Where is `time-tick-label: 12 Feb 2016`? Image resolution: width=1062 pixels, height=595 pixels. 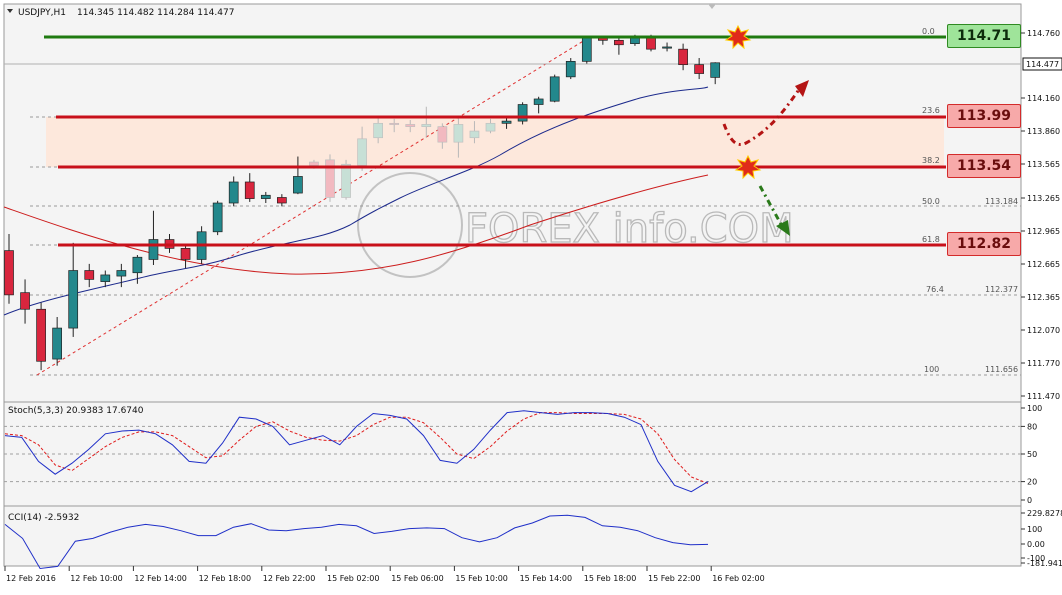 time-tick-label: 12 Feb 2016 is located at coordinates (31, 578).